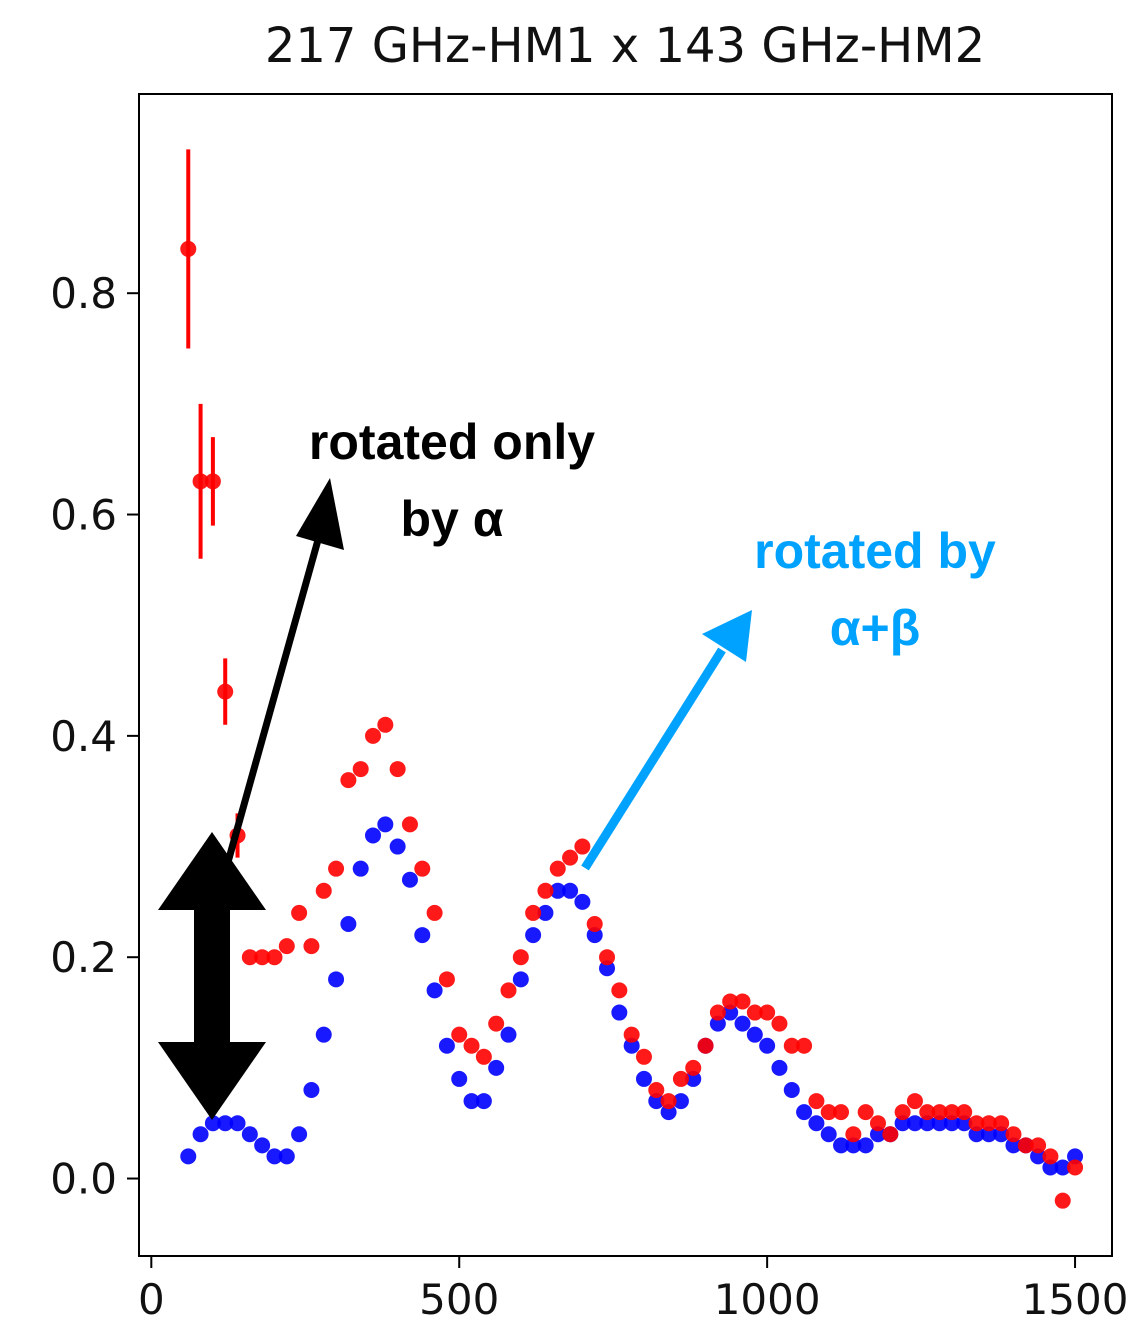 The width and height of the screenshot is (1134, 1337). I want to click on black-arrow-shaft, so click(273, 701).